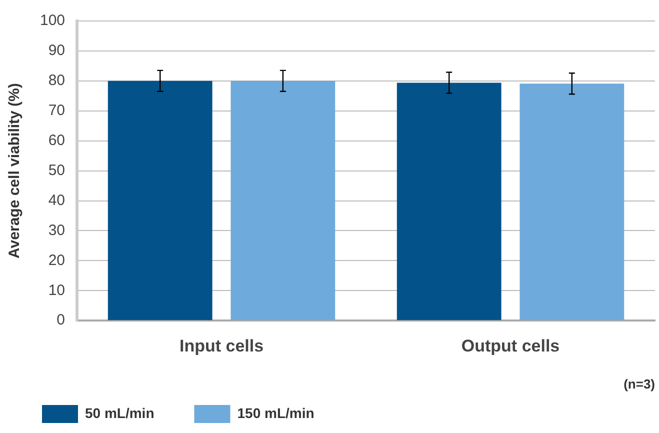  I want to click on y-tick-label: 100, so click(53, 21).